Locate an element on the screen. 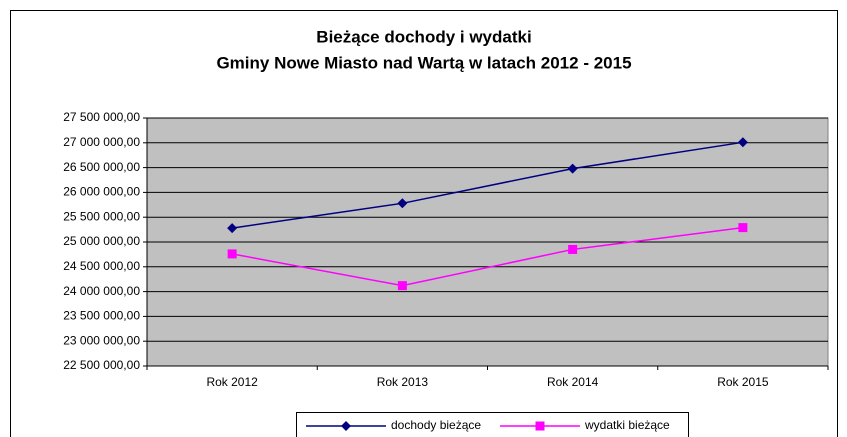 The height and width of the screenshot is (437, 847). y-tick-label: 23 000 000,00 is located at coordinates (101, 340).